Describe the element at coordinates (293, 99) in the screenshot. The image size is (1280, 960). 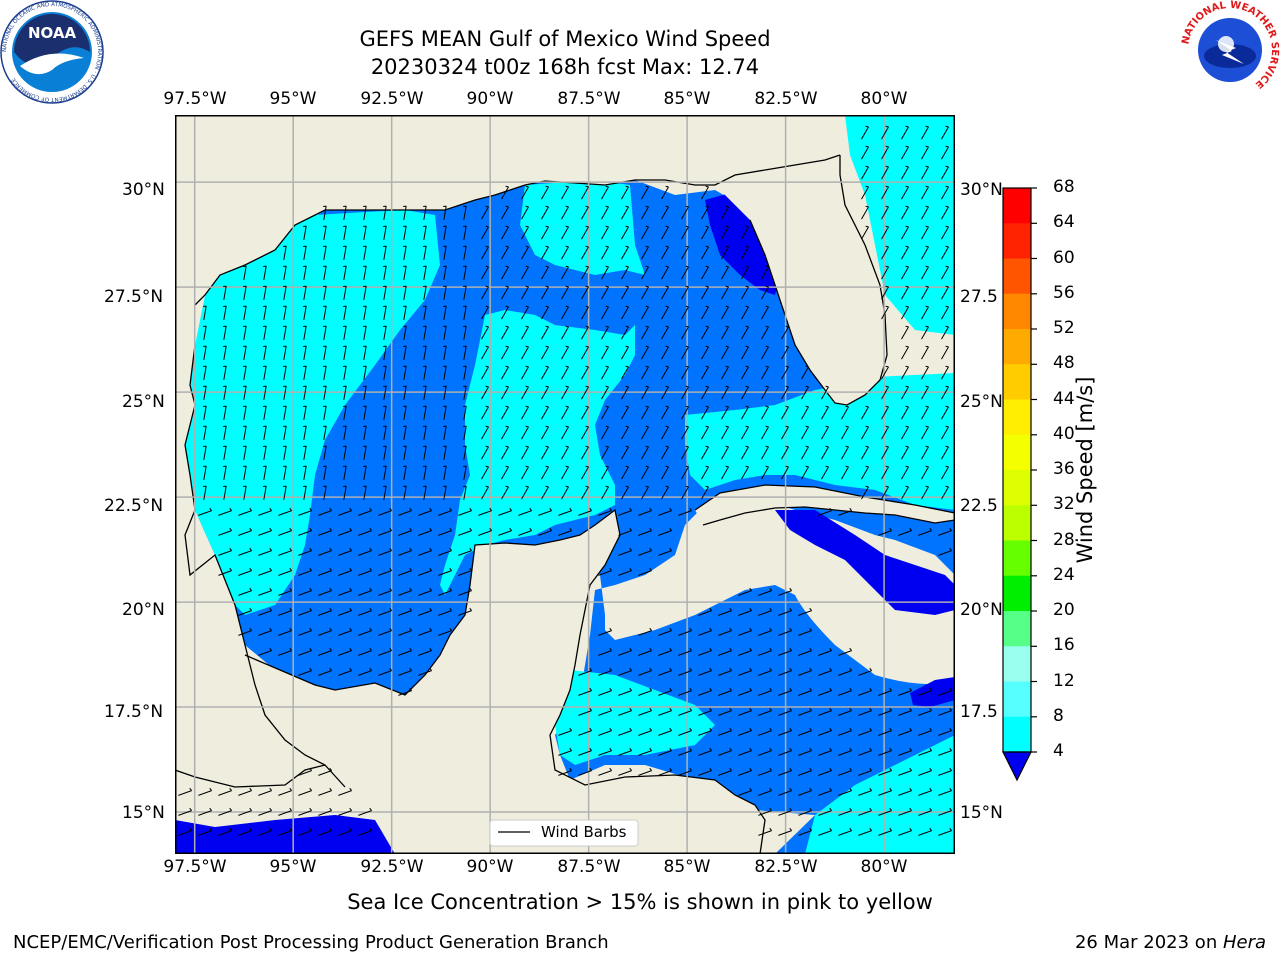
I see `lon-label-top: 95°W` at that location.